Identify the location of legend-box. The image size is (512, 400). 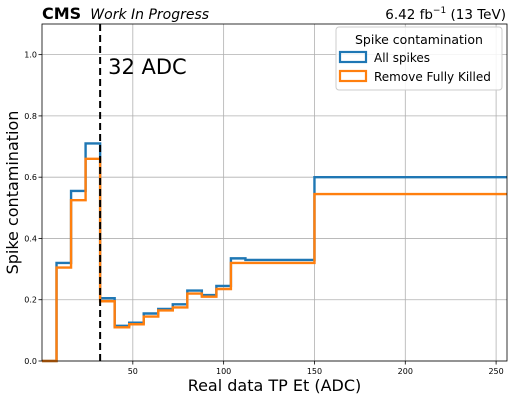
(419, 58).